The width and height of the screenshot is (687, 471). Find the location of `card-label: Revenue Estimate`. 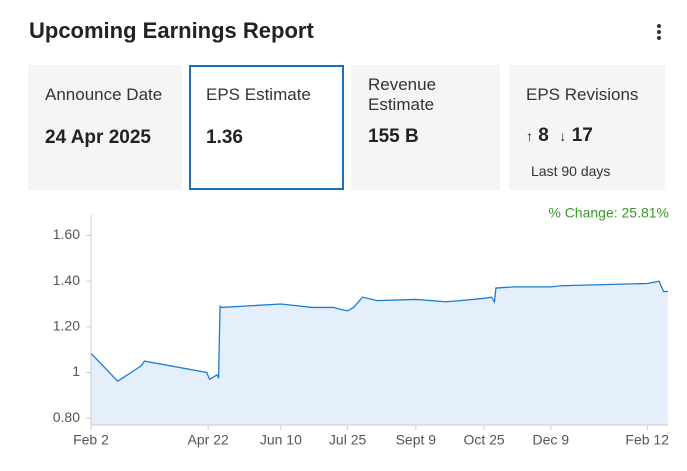

card-label: Revenue Estimate is located at coordinates (402, 94).